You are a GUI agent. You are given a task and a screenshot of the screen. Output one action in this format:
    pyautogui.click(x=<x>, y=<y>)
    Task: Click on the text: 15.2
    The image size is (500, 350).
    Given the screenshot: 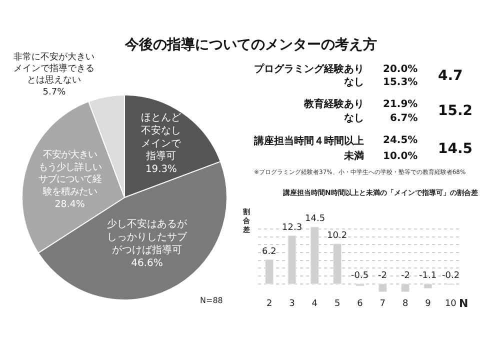 What is the action you would take?
    pyautogui.click(x=455, y=111)
    